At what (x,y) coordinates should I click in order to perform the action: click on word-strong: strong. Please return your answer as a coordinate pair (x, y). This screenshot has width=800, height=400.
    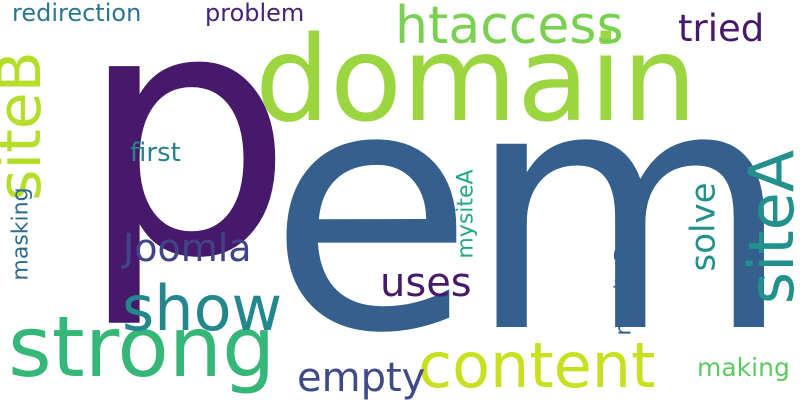
    Looking at the image, I should click on (142, 347).